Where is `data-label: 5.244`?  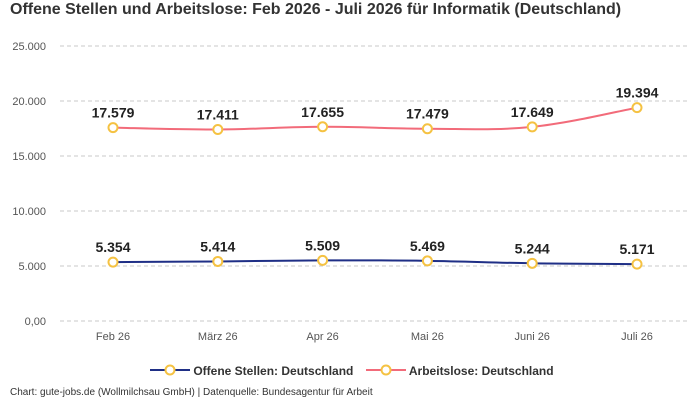 data-label: 5.244 is located at coordinates (532, 248).